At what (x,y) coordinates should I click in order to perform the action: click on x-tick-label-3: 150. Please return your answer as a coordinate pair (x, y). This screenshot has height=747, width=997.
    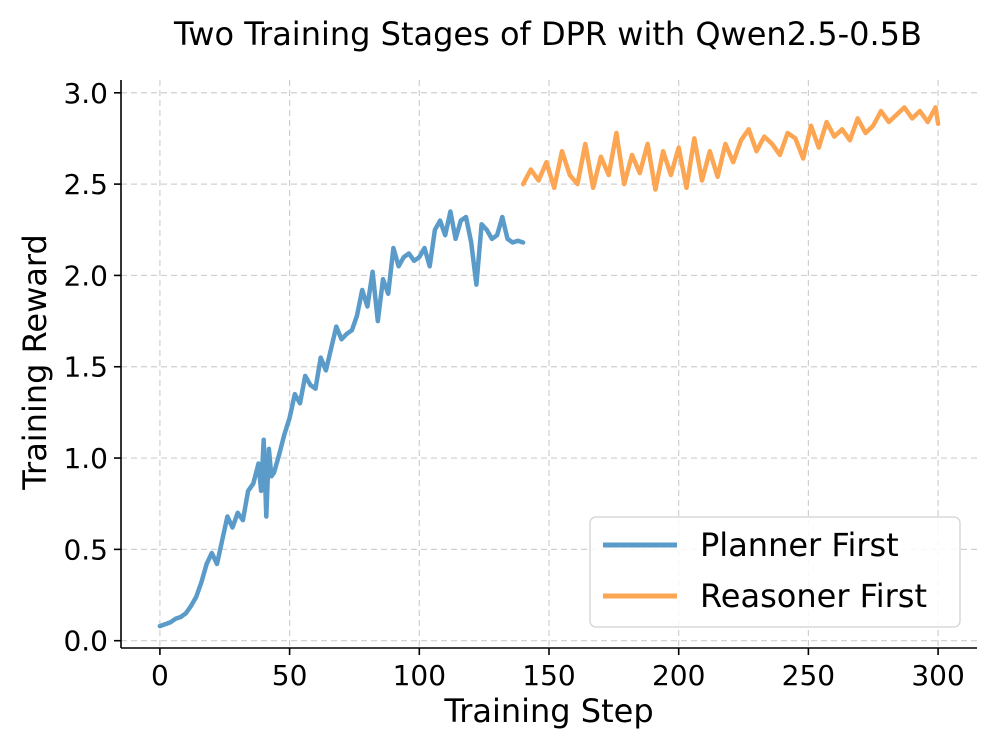
    Looking at the image, I should click on (548, 675).